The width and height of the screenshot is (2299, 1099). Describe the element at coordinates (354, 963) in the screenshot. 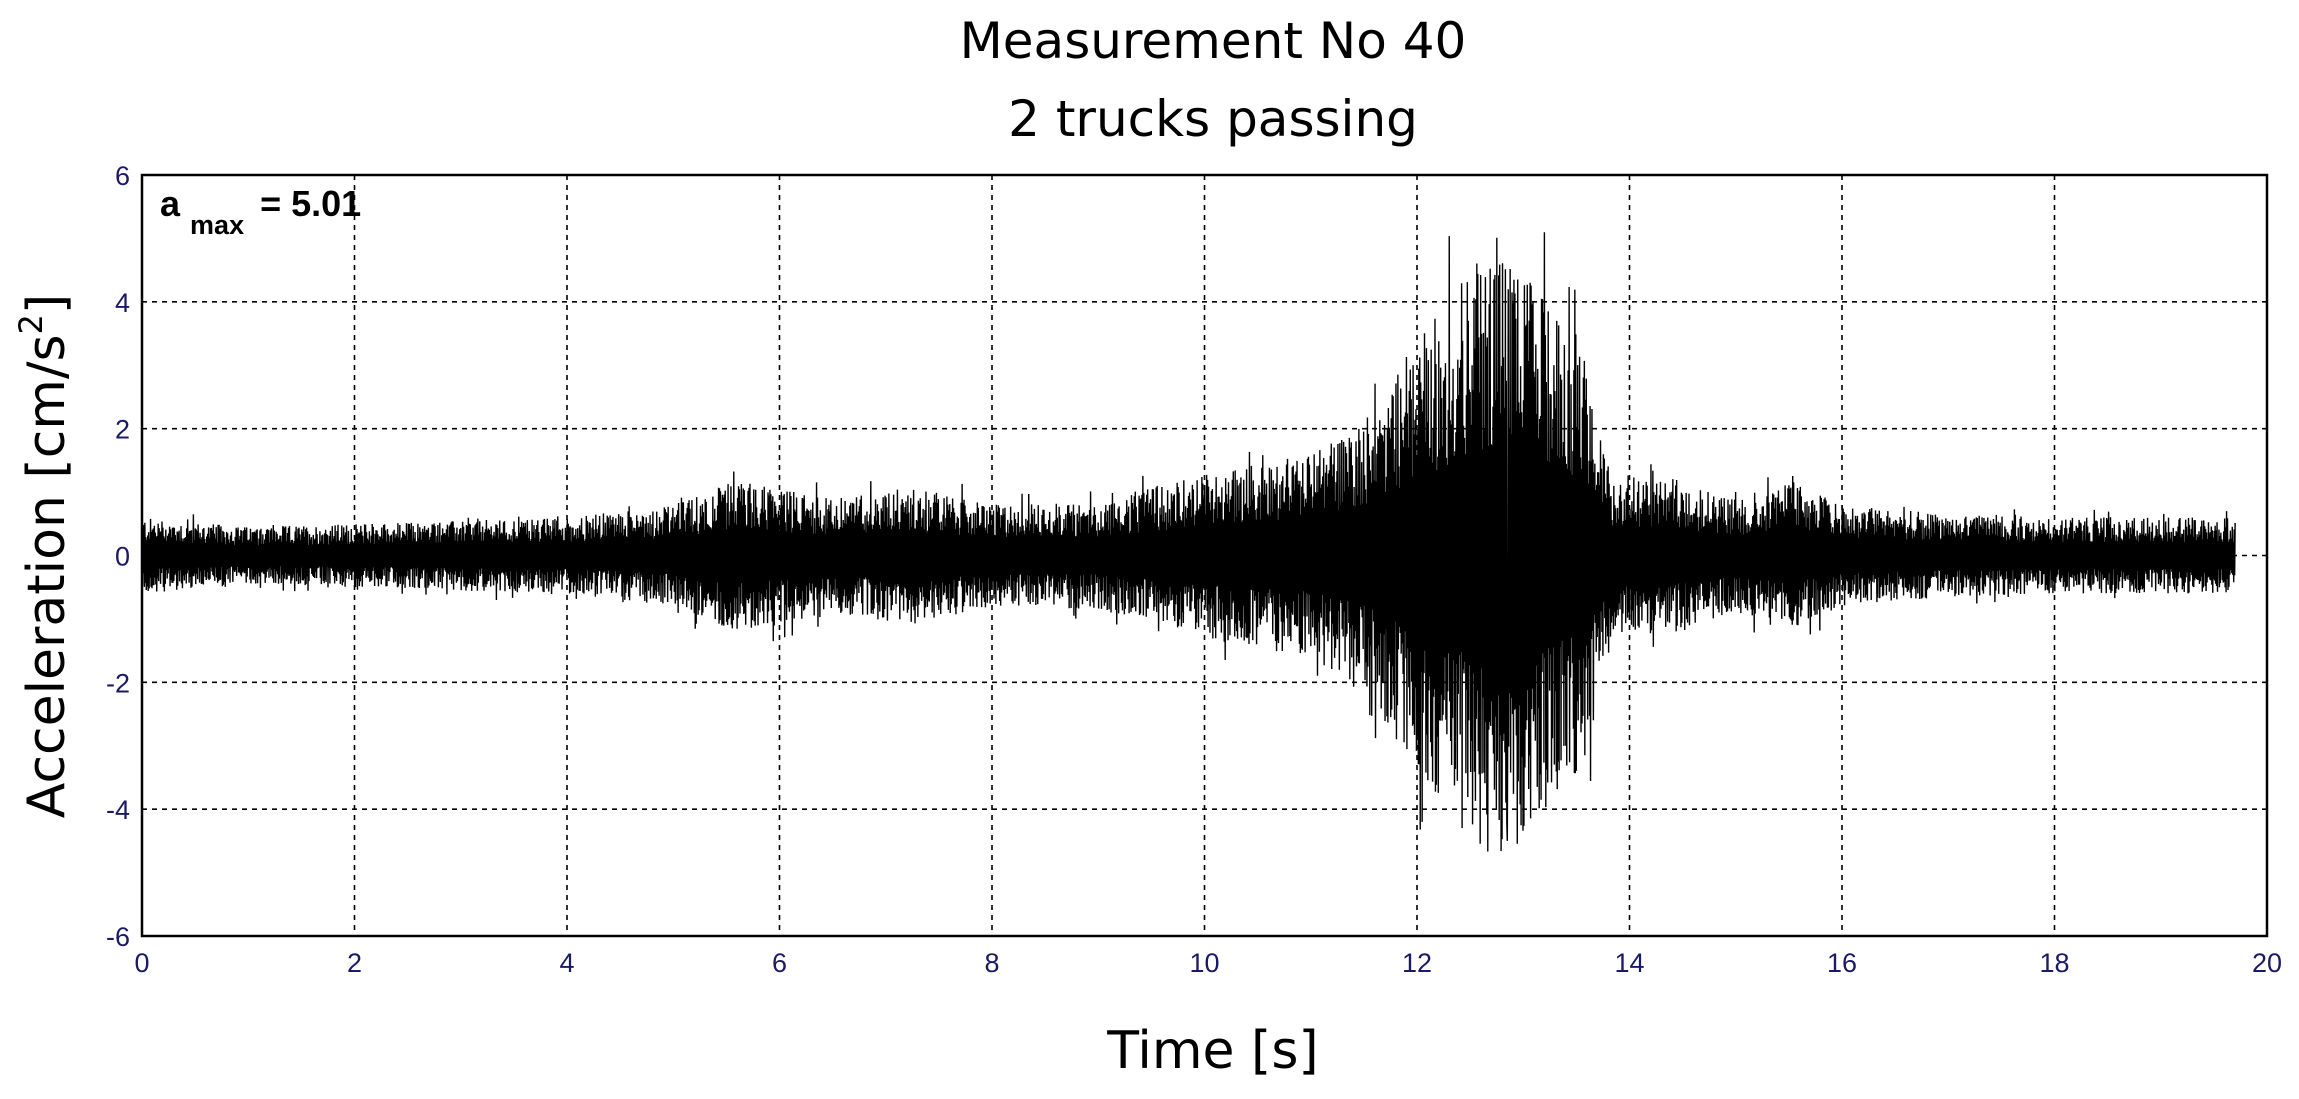

I see `x-tick-label: 2` at that location.